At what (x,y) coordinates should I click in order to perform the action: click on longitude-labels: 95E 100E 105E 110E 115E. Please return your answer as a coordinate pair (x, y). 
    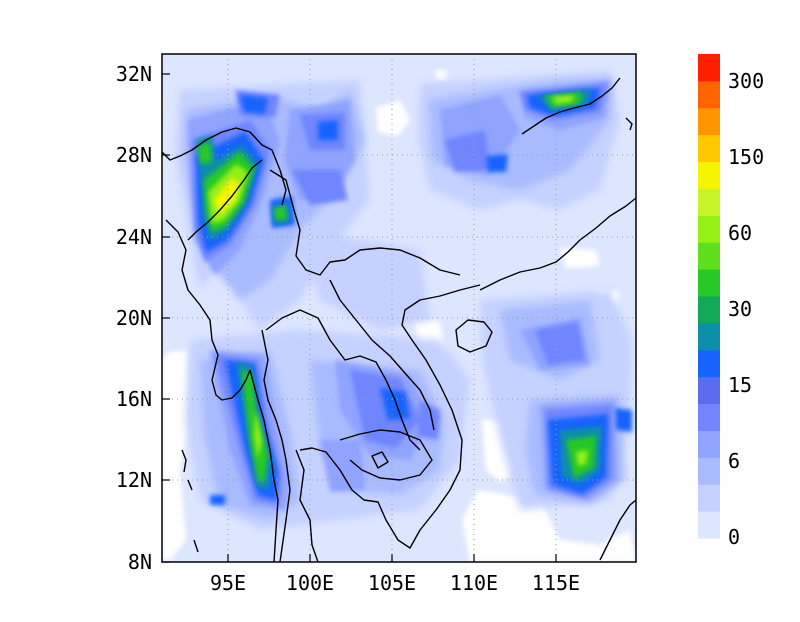
    Looking at the image, I should click on (395, 583).